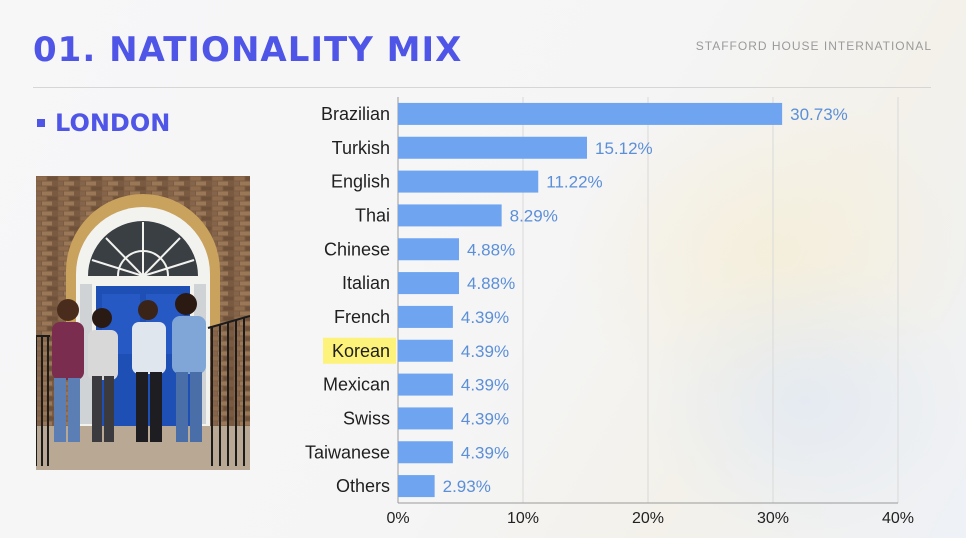 The image size is (966, 538). Describe the element at coordinates (590, 113) in the screenshot. I see `bar-brazilian` at that location.